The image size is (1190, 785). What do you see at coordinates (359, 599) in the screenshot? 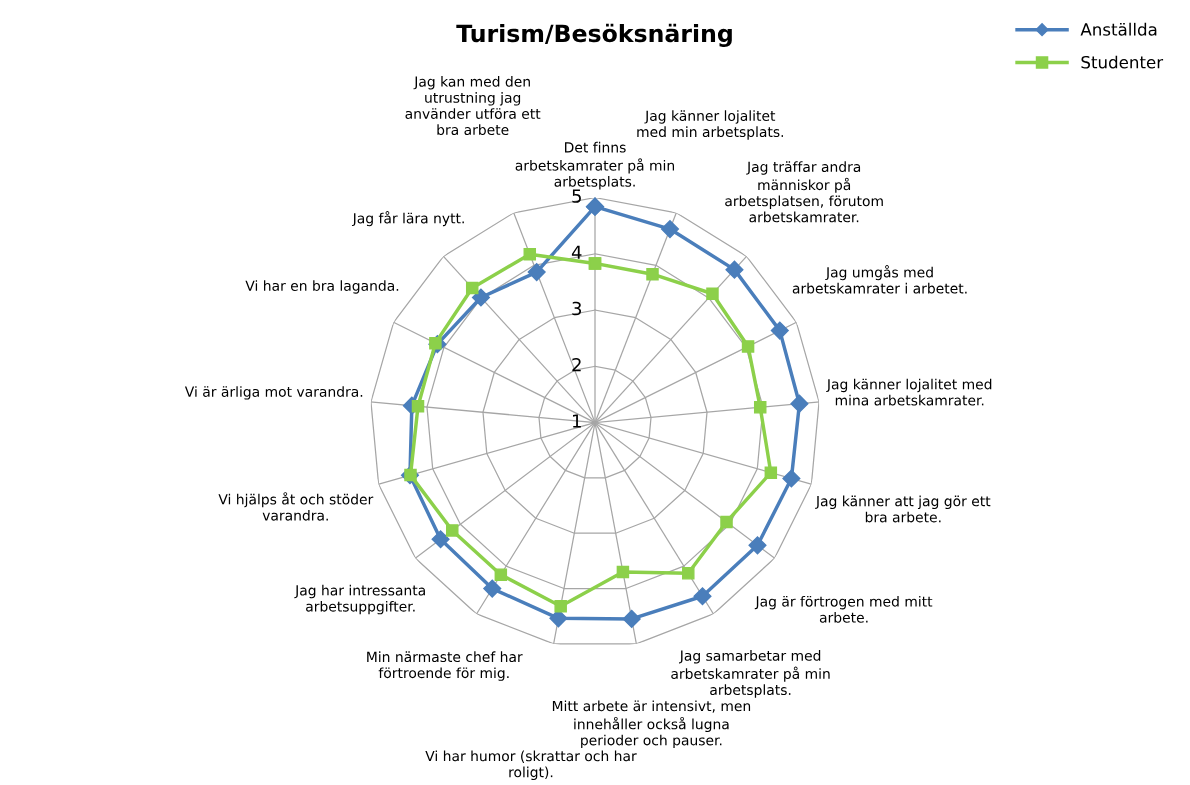
I see `spoke-label: Jag har intressanta arbetsuppgifter.` at bounding box center [359, 599].